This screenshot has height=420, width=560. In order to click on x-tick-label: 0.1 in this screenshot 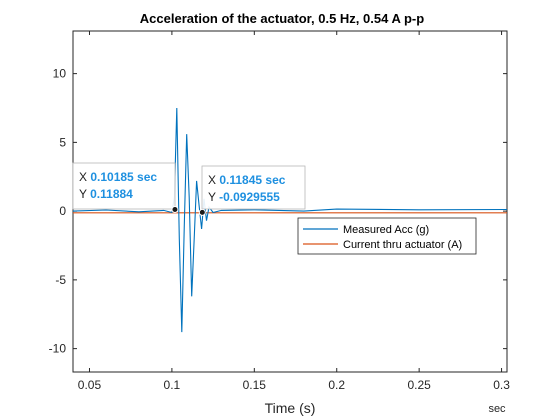, I will do `click(172, 385)`.